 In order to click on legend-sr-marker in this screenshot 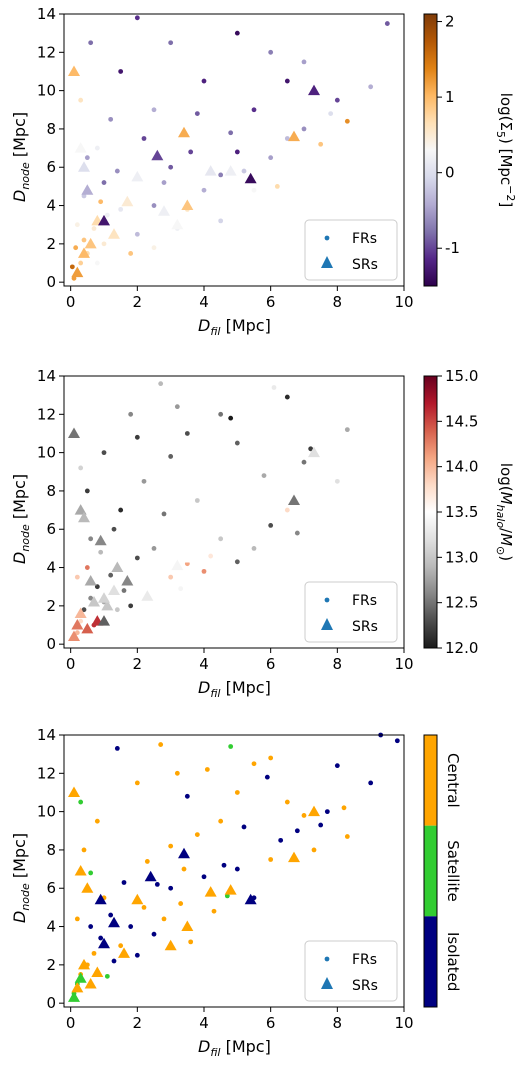, I will do `click(327, 983)`.